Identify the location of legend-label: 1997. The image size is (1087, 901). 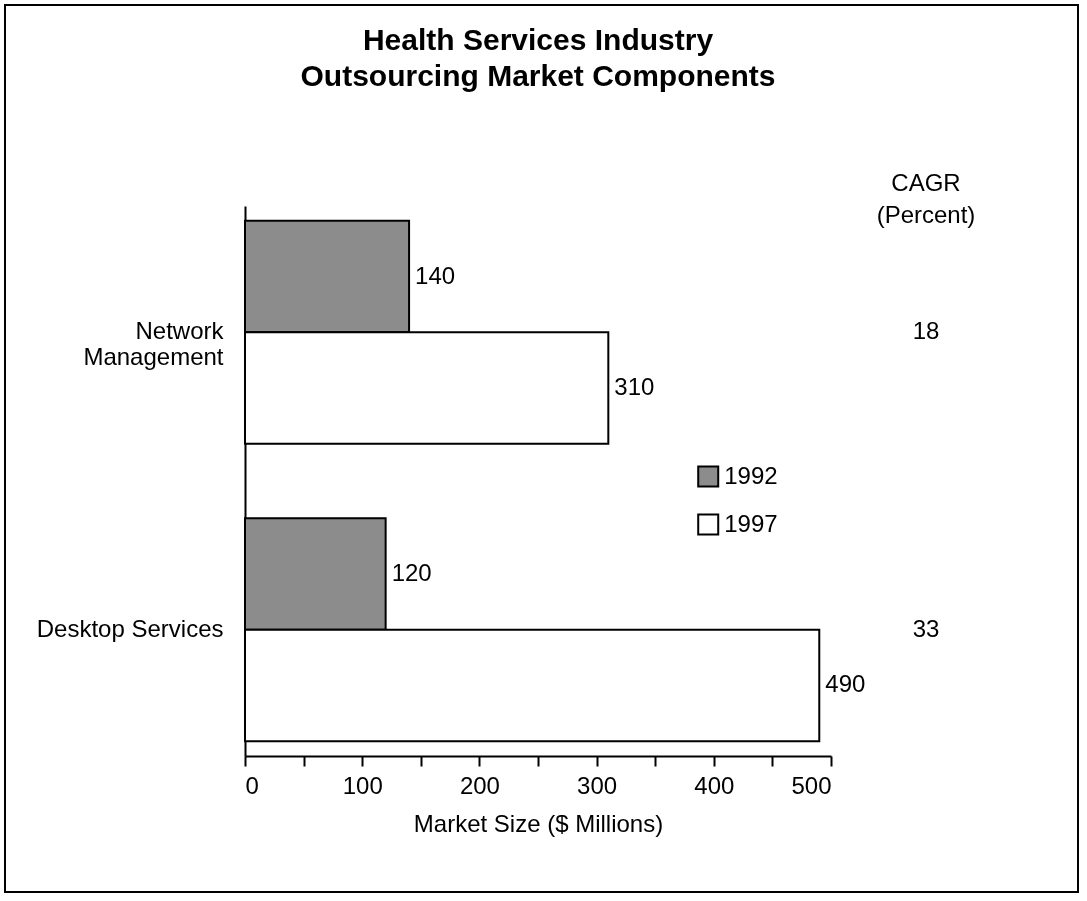
(751, 523).